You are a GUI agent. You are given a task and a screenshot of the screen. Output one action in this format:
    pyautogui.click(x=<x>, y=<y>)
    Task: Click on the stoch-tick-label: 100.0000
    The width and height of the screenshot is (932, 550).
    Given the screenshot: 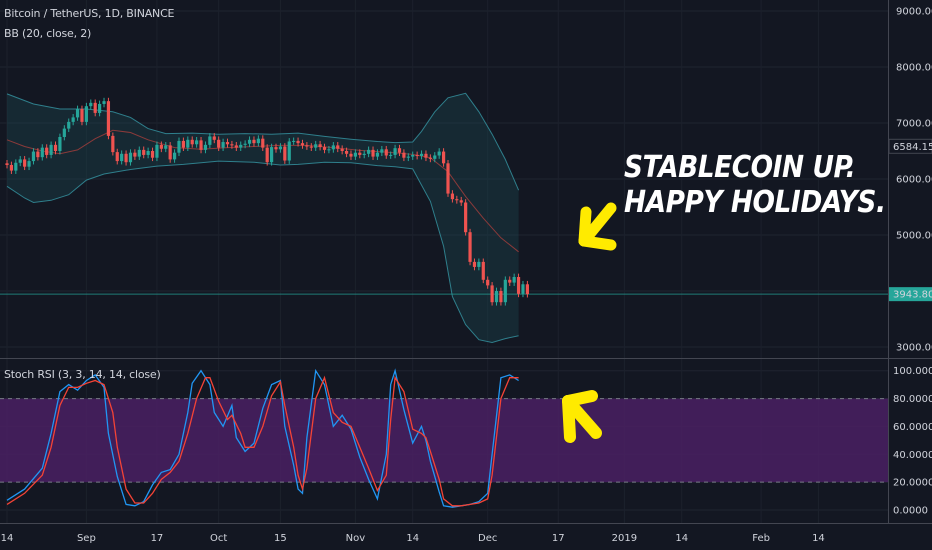 What is the action you would take?
    pyautogui.click(x=912, y=371)
    